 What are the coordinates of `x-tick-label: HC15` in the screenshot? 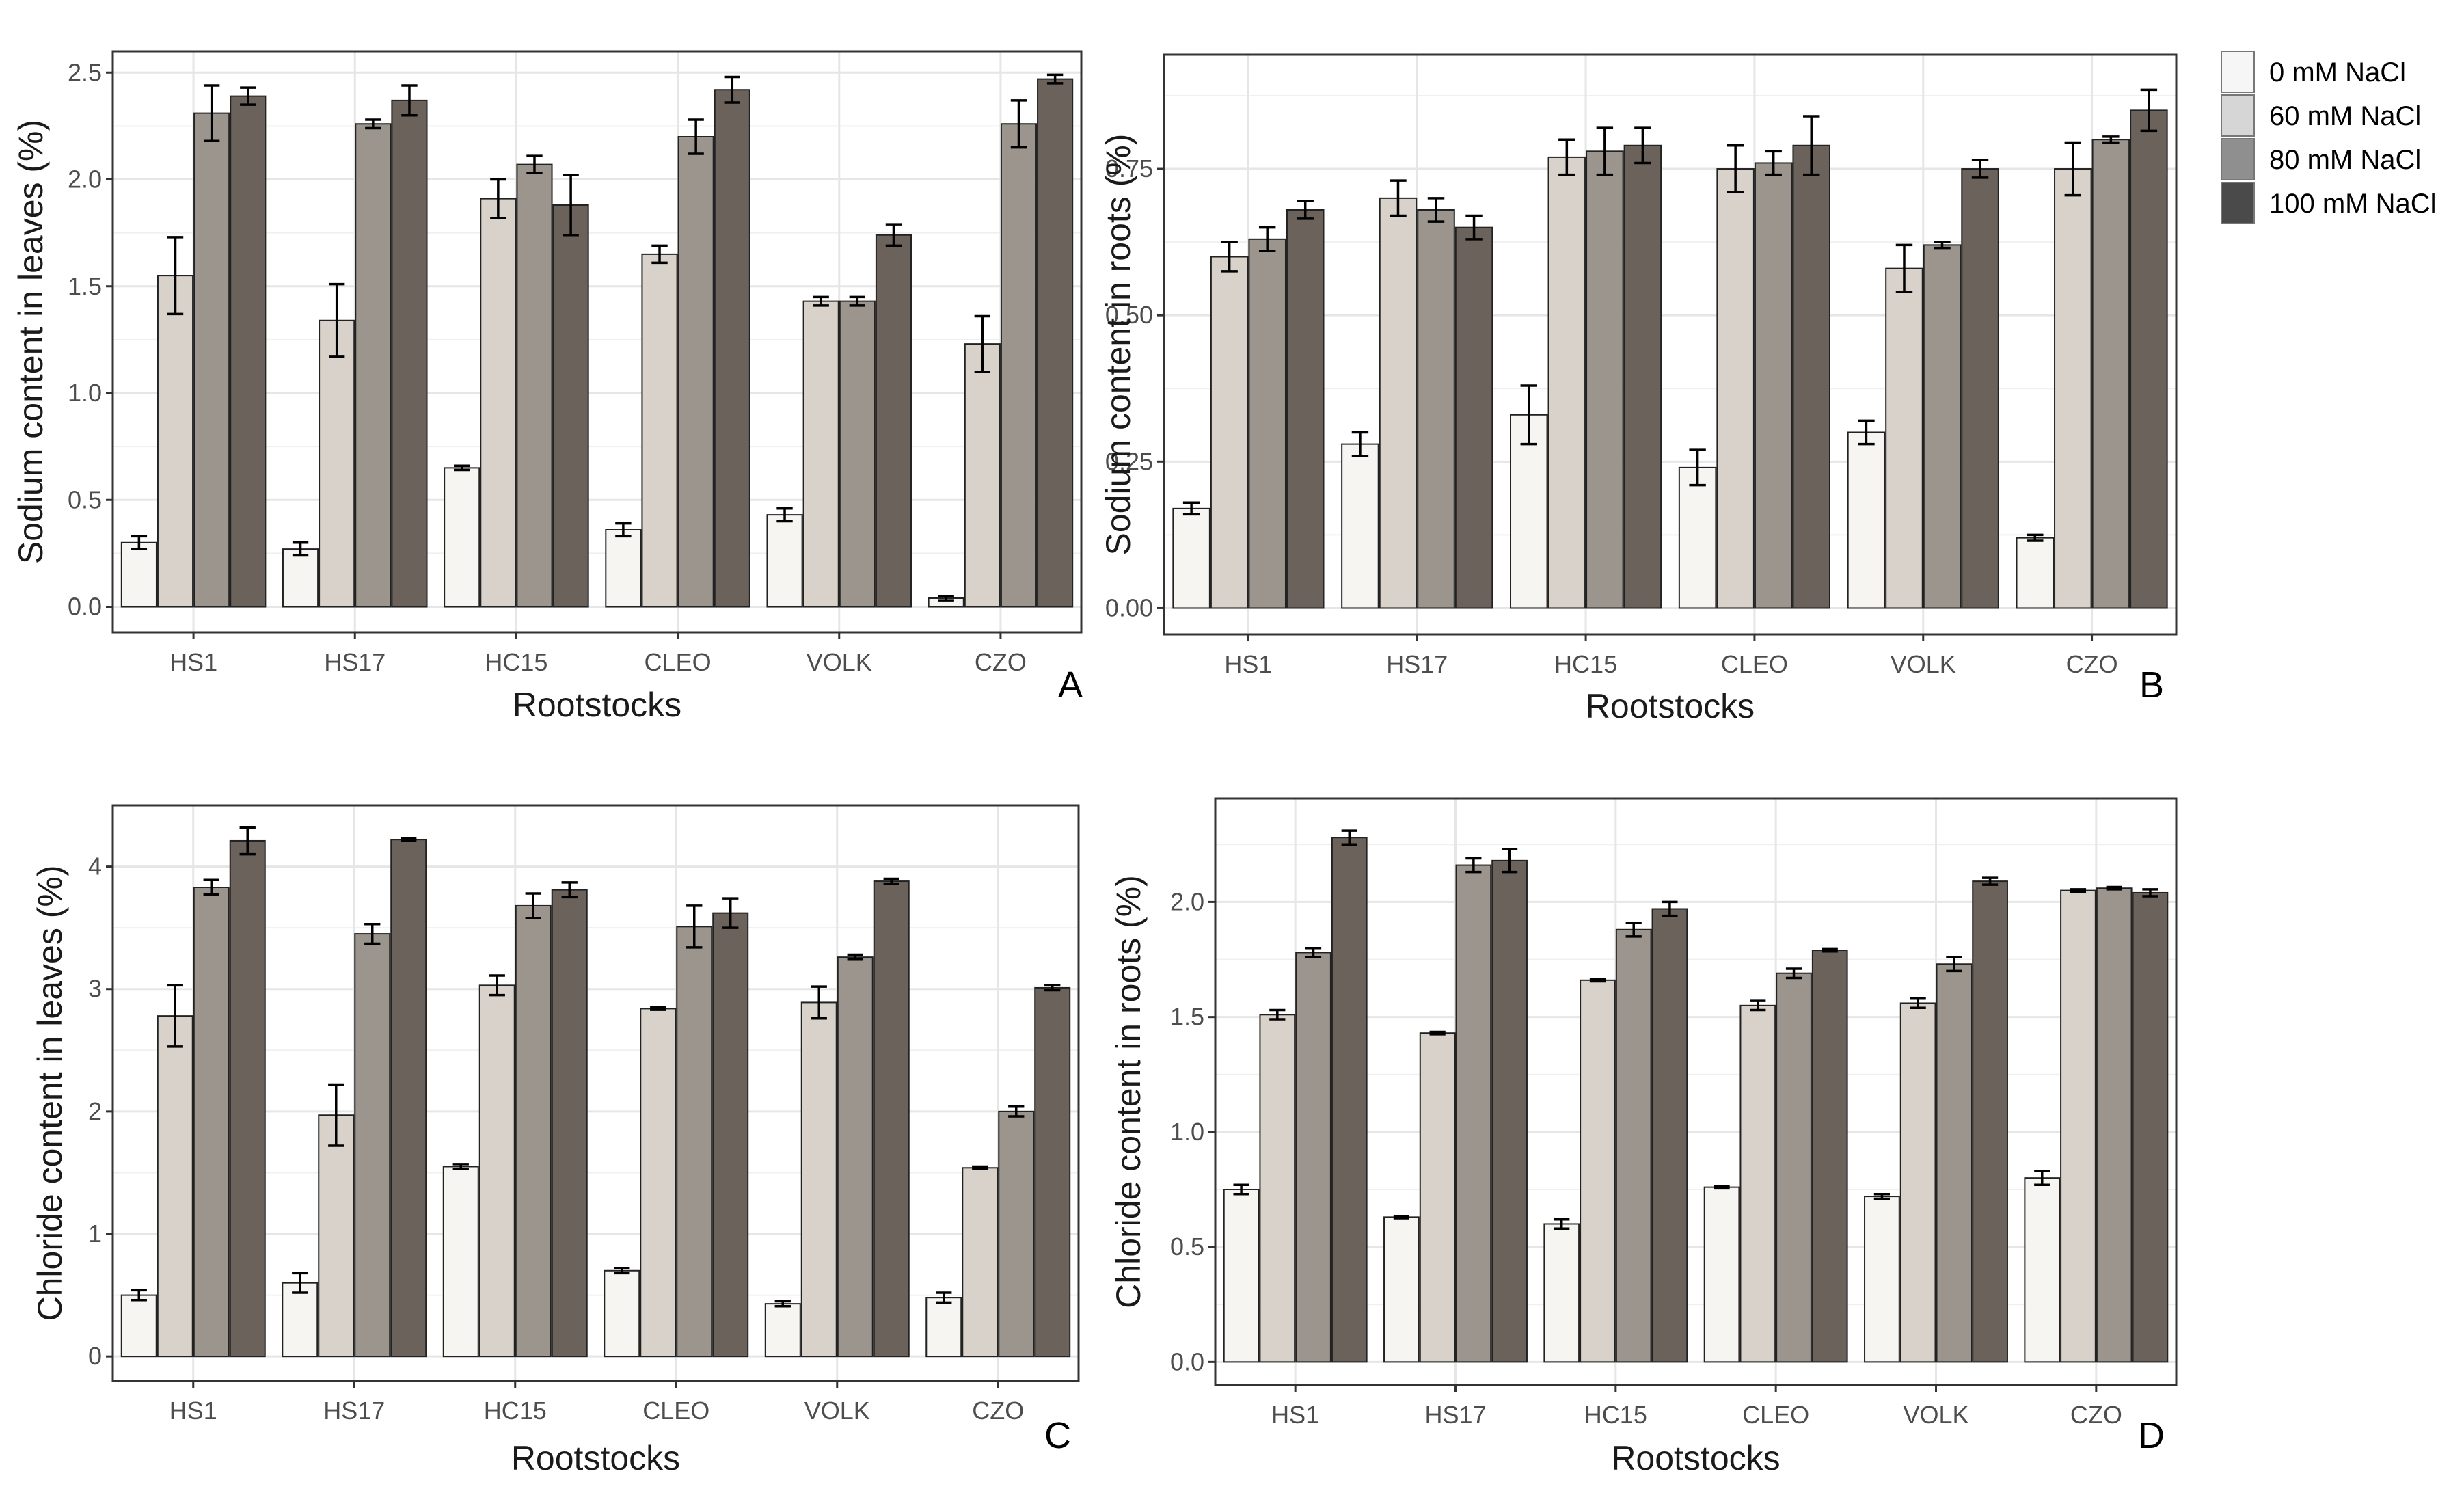 It's located at (1616, 1415).